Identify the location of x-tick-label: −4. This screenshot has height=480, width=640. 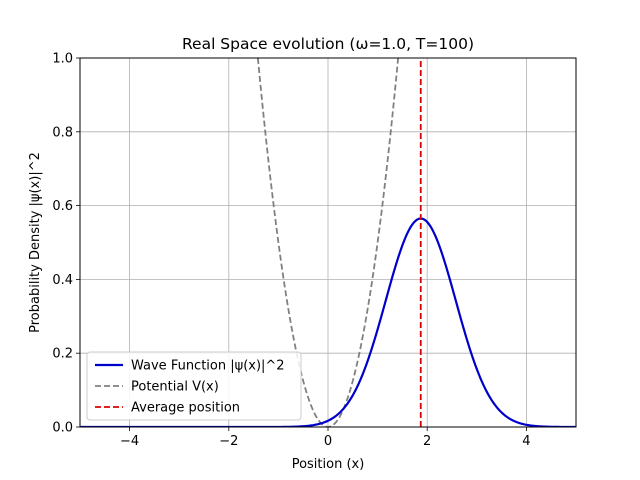
(129, 441).